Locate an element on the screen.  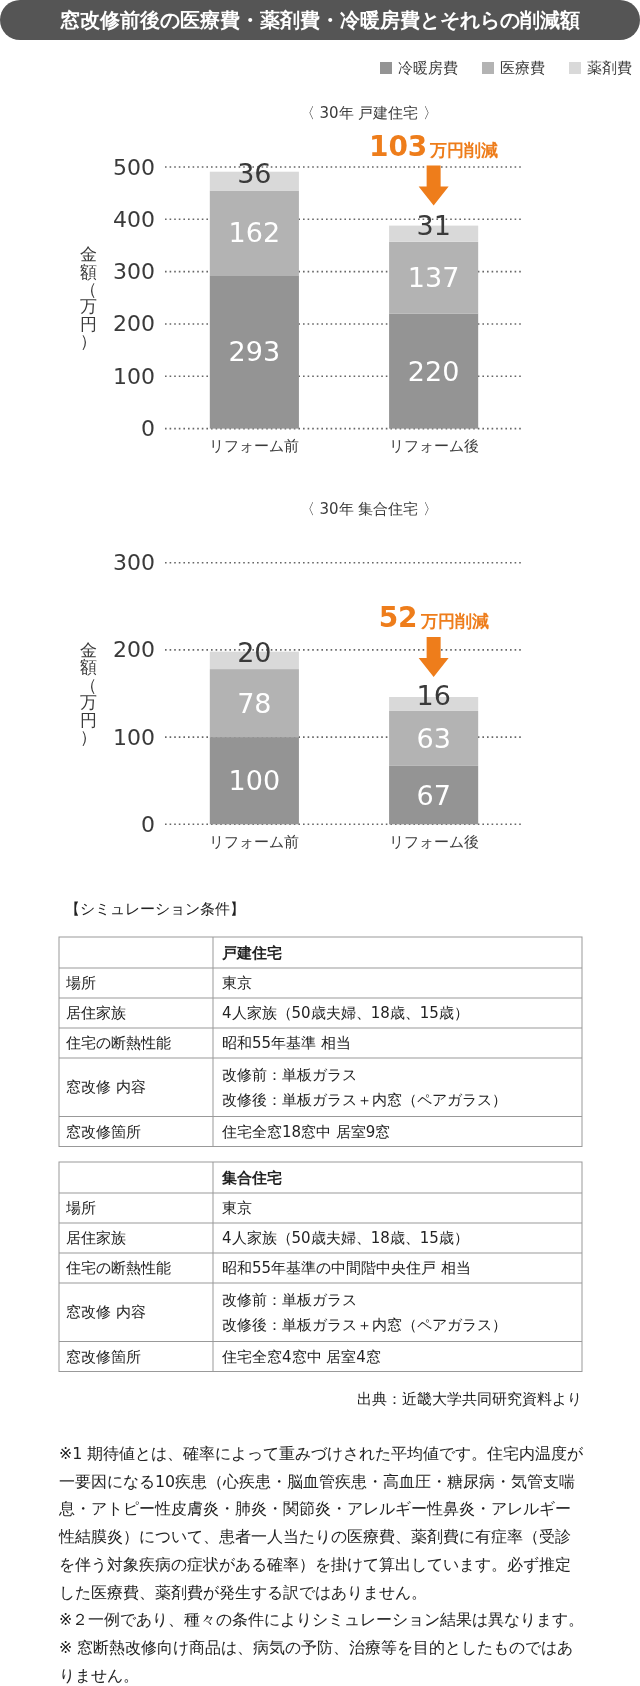
y-tick-label: 500 is located at coordinates (134, 167).